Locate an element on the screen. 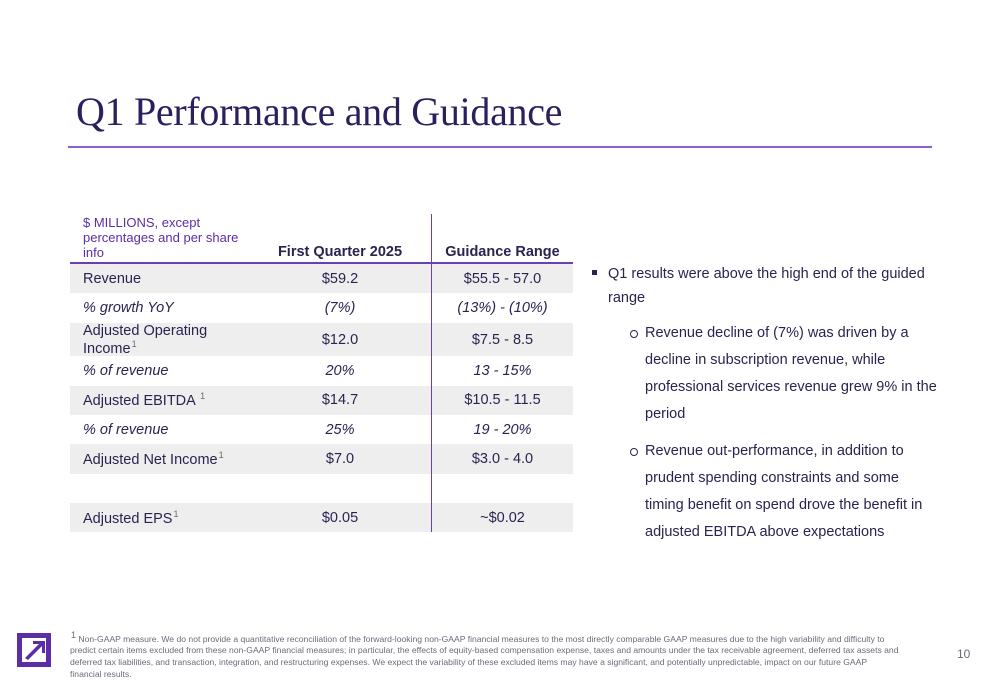 The height and width of the screenshot is (685, 1000). title-divider is located at coordinates (500, 147).